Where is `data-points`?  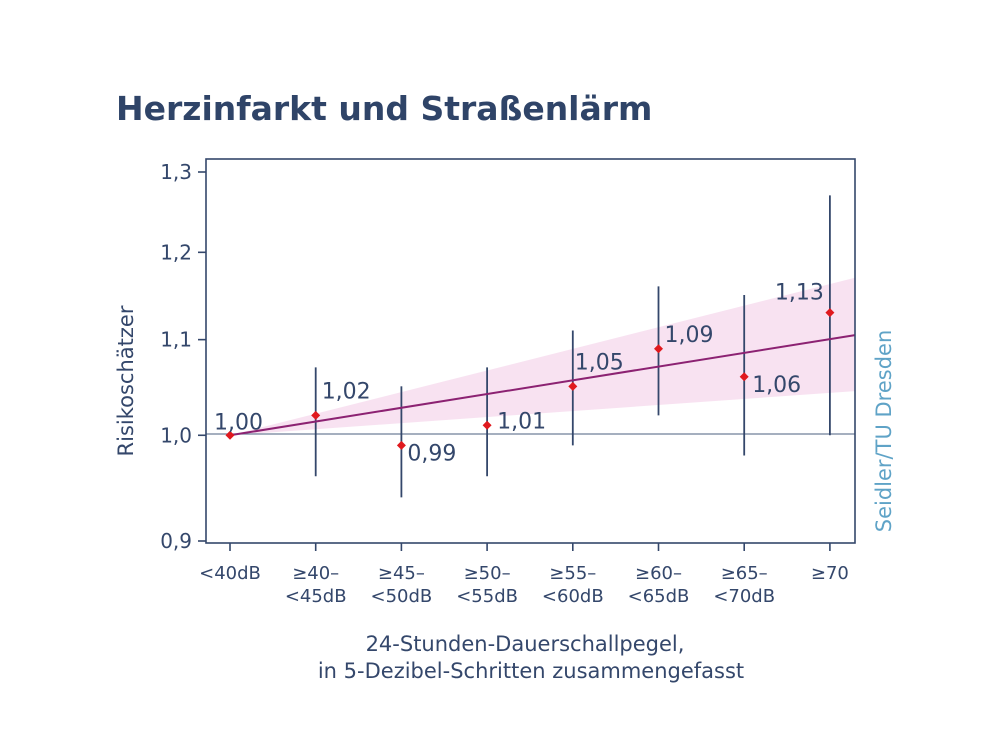
data-points is located at coordinates (530, 379).